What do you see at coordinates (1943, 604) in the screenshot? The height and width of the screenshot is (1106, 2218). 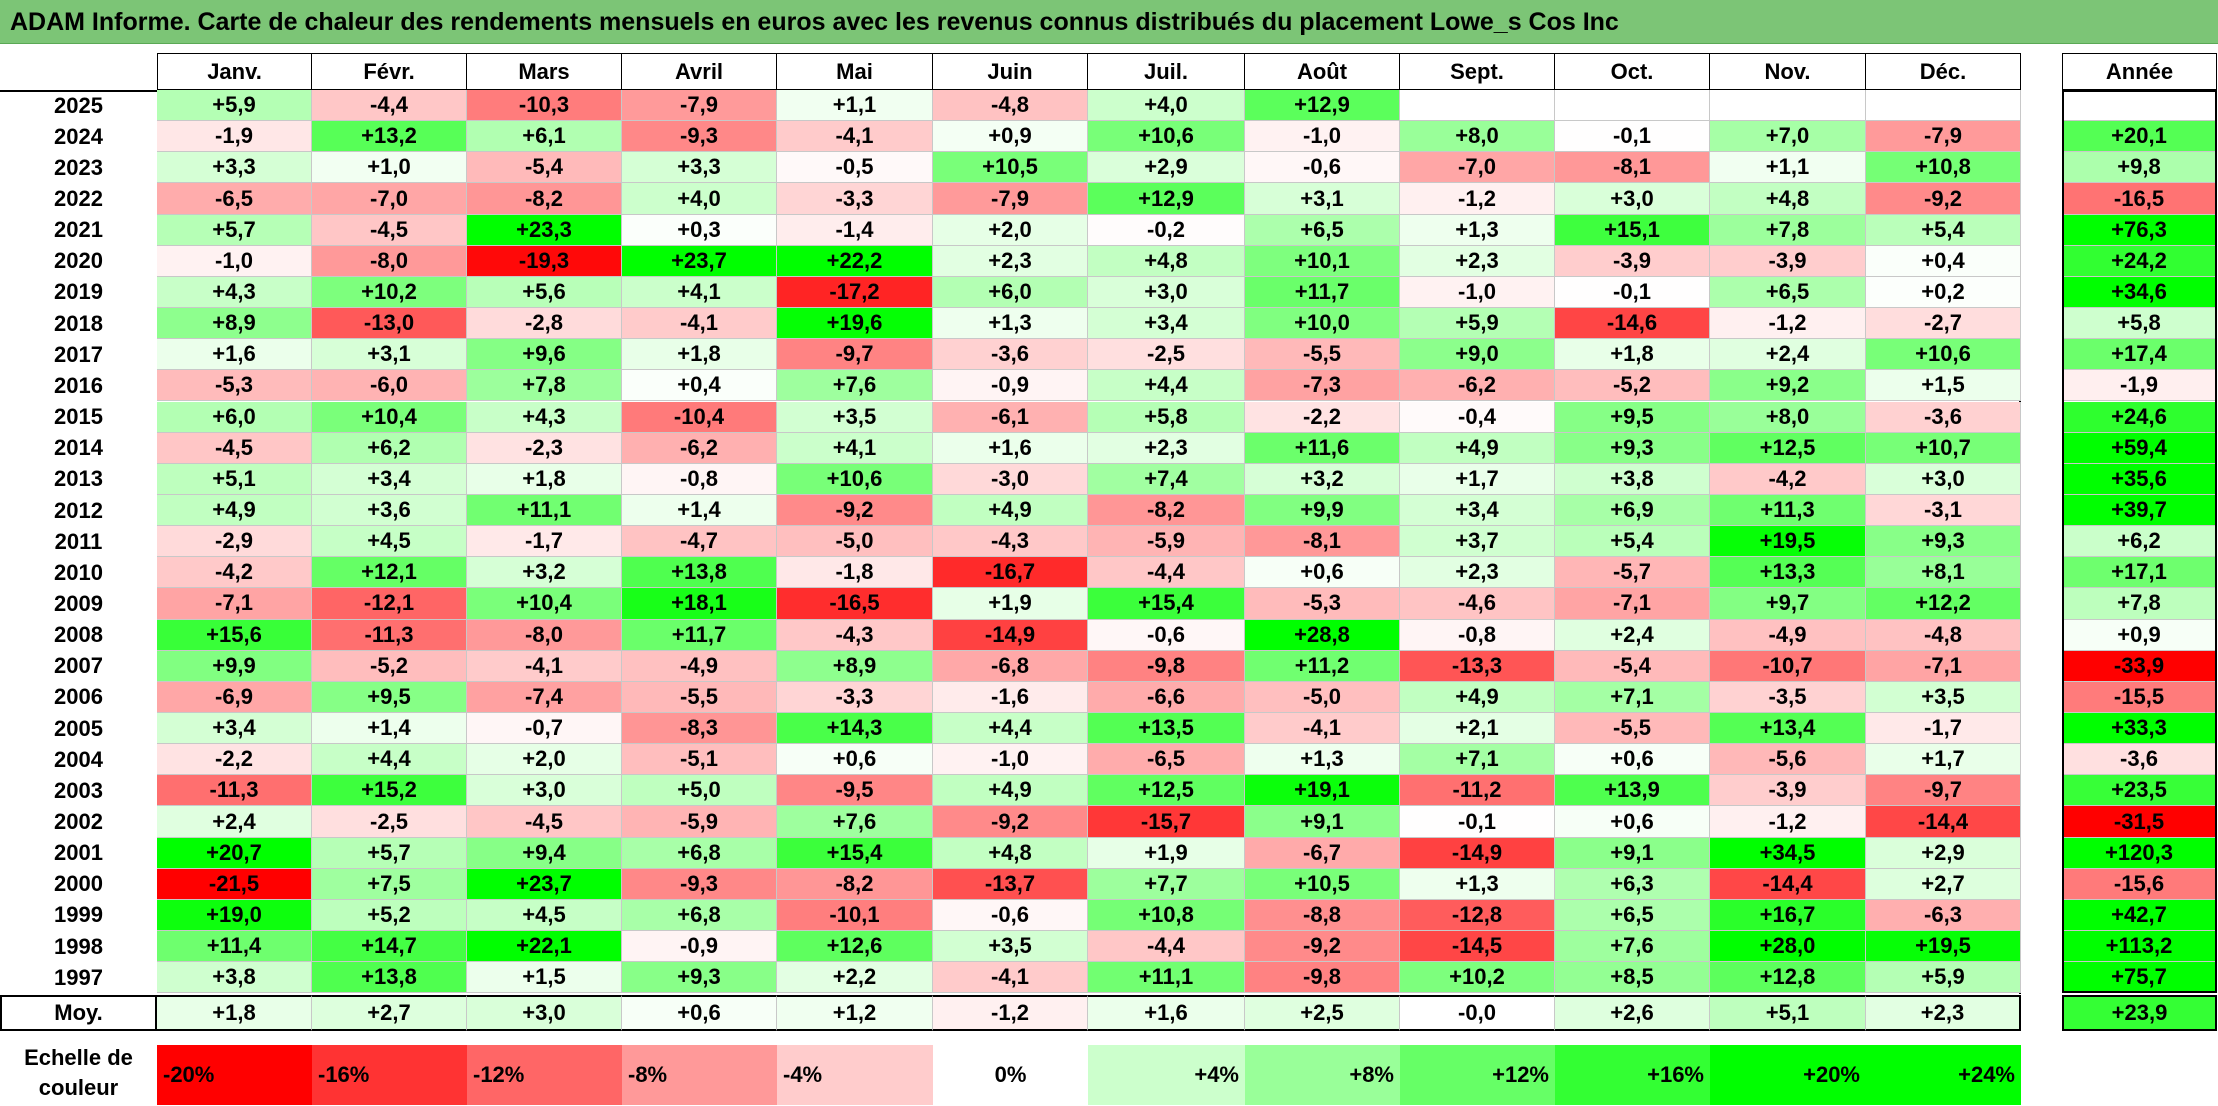 I see `heatmap-cell: +12,2` at bounding box center [1943, 604].